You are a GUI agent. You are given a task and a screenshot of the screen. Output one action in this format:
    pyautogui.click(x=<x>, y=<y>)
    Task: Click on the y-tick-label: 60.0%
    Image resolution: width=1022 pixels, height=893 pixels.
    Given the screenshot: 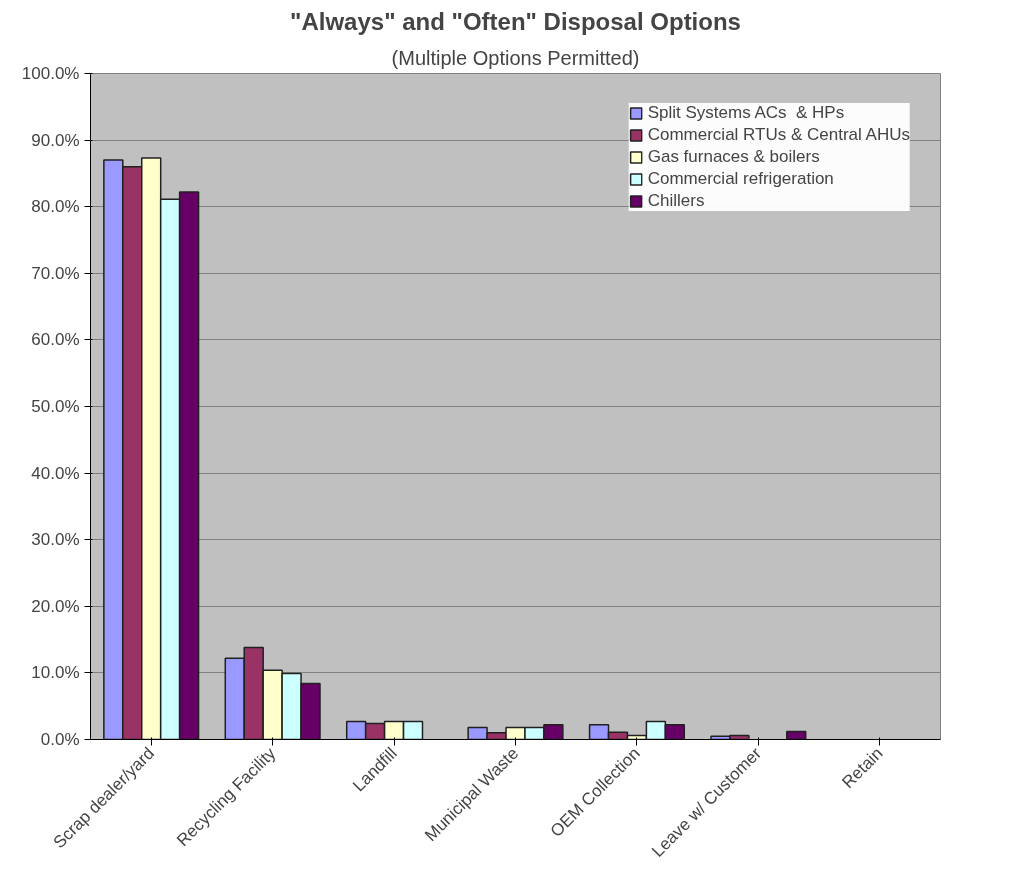 What is the action you would take?
    pyautogui.click(x=55, y=340)
    